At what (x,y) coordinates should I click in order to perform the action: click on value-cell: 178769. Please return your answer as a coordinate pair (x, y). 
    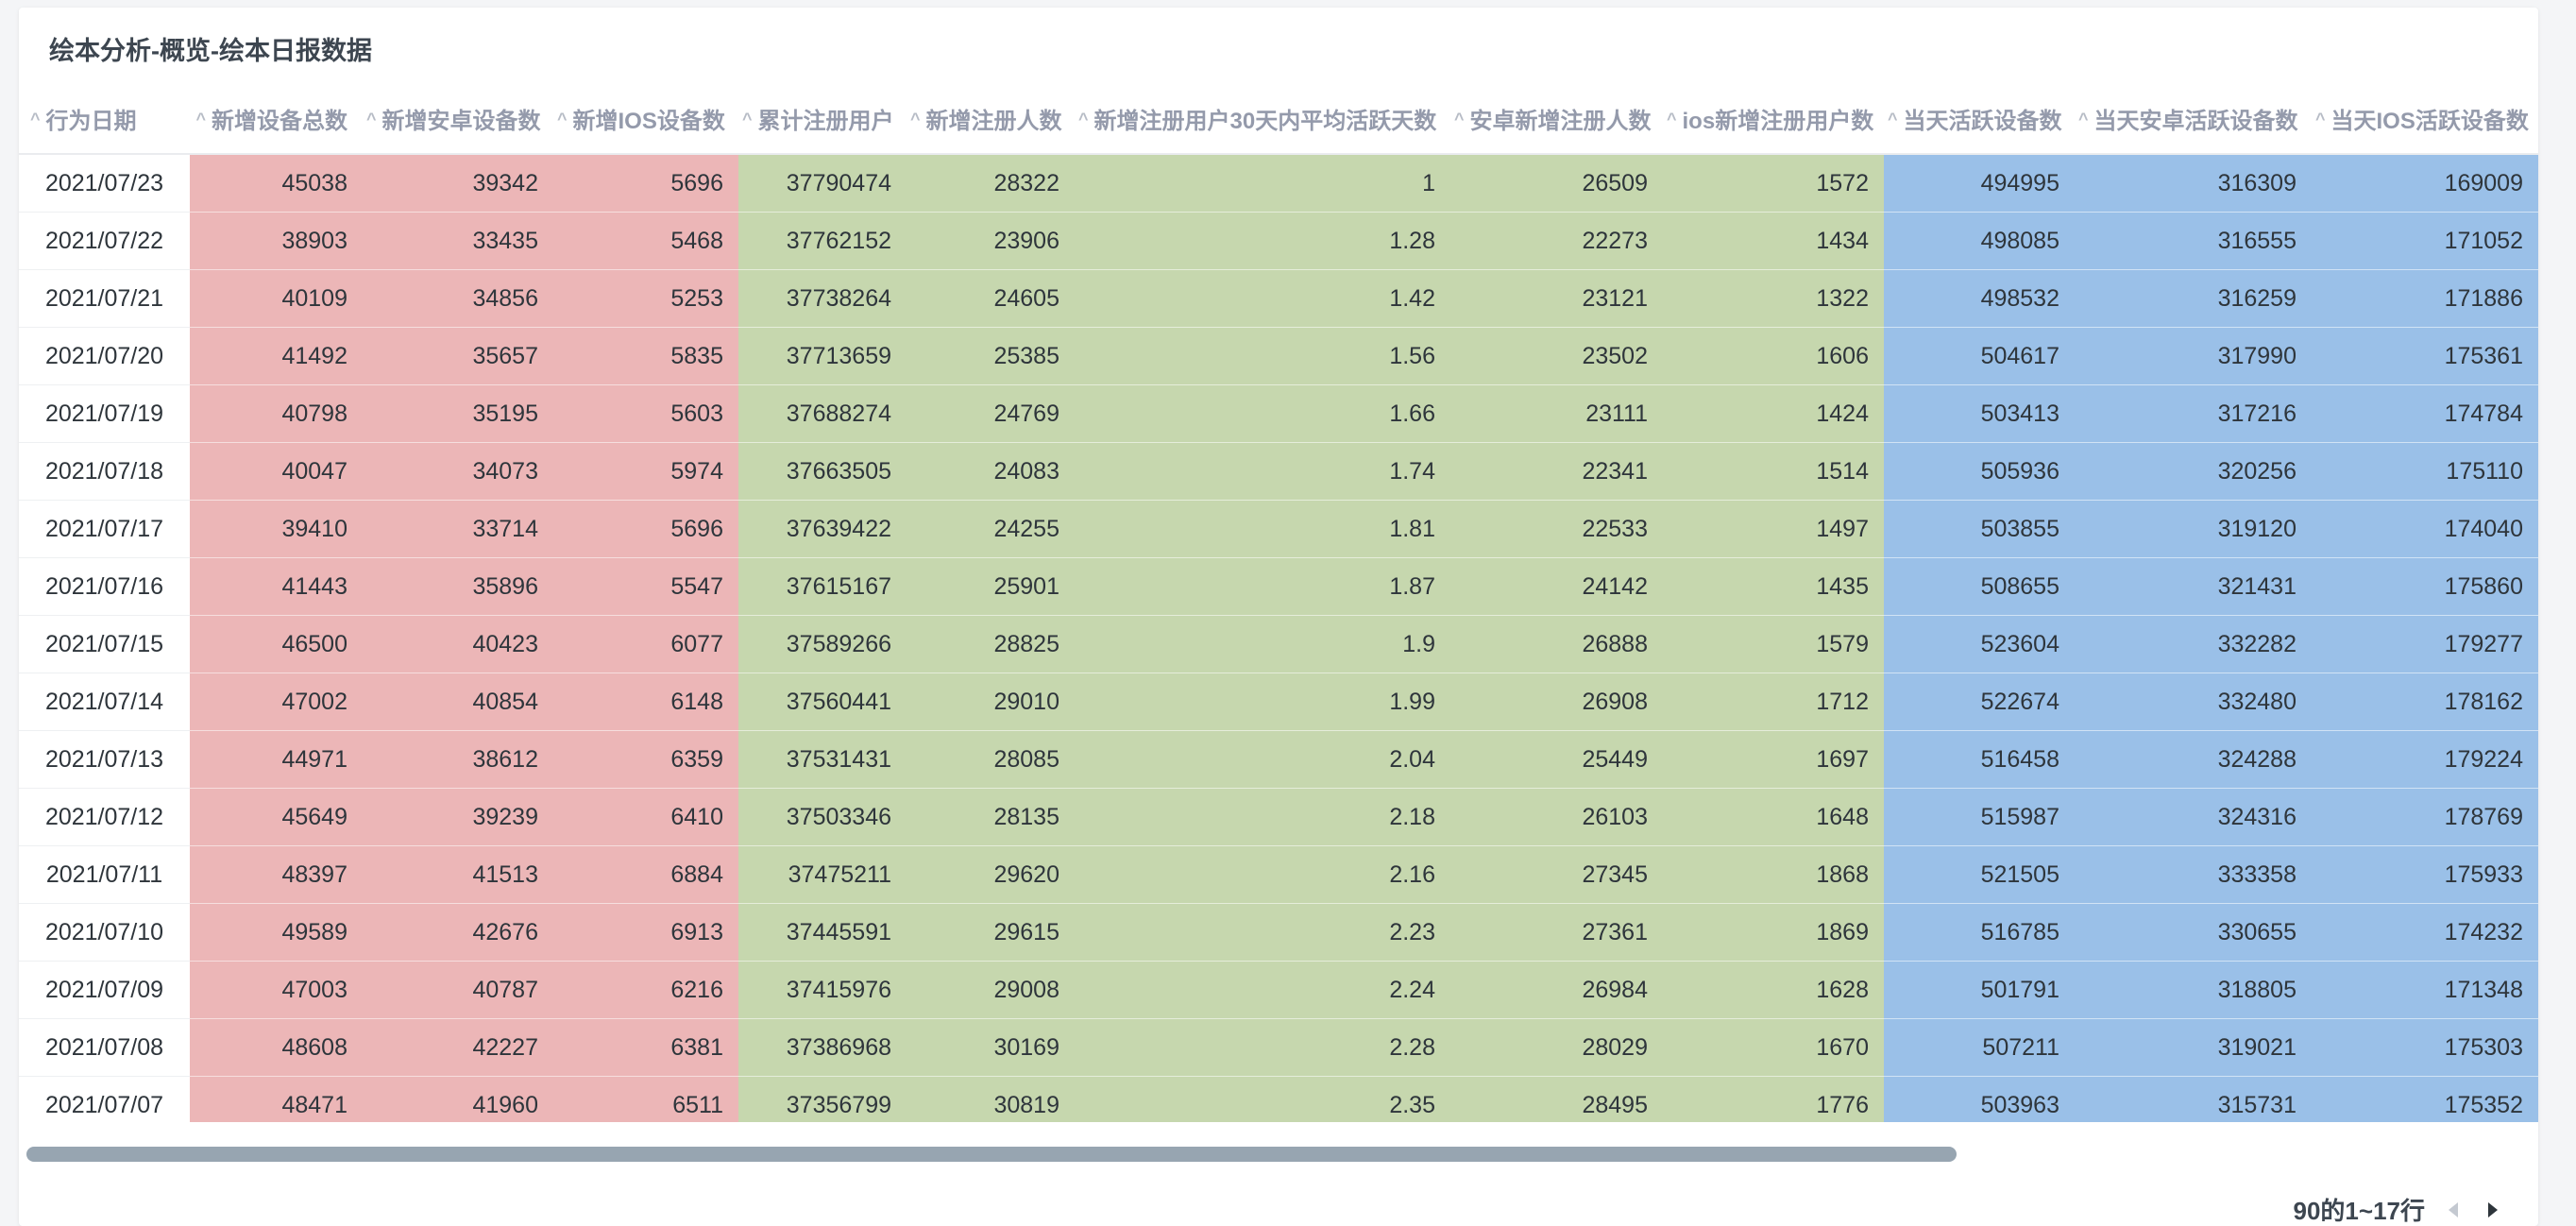
    Looking at the image, I should click on (2425, 817).